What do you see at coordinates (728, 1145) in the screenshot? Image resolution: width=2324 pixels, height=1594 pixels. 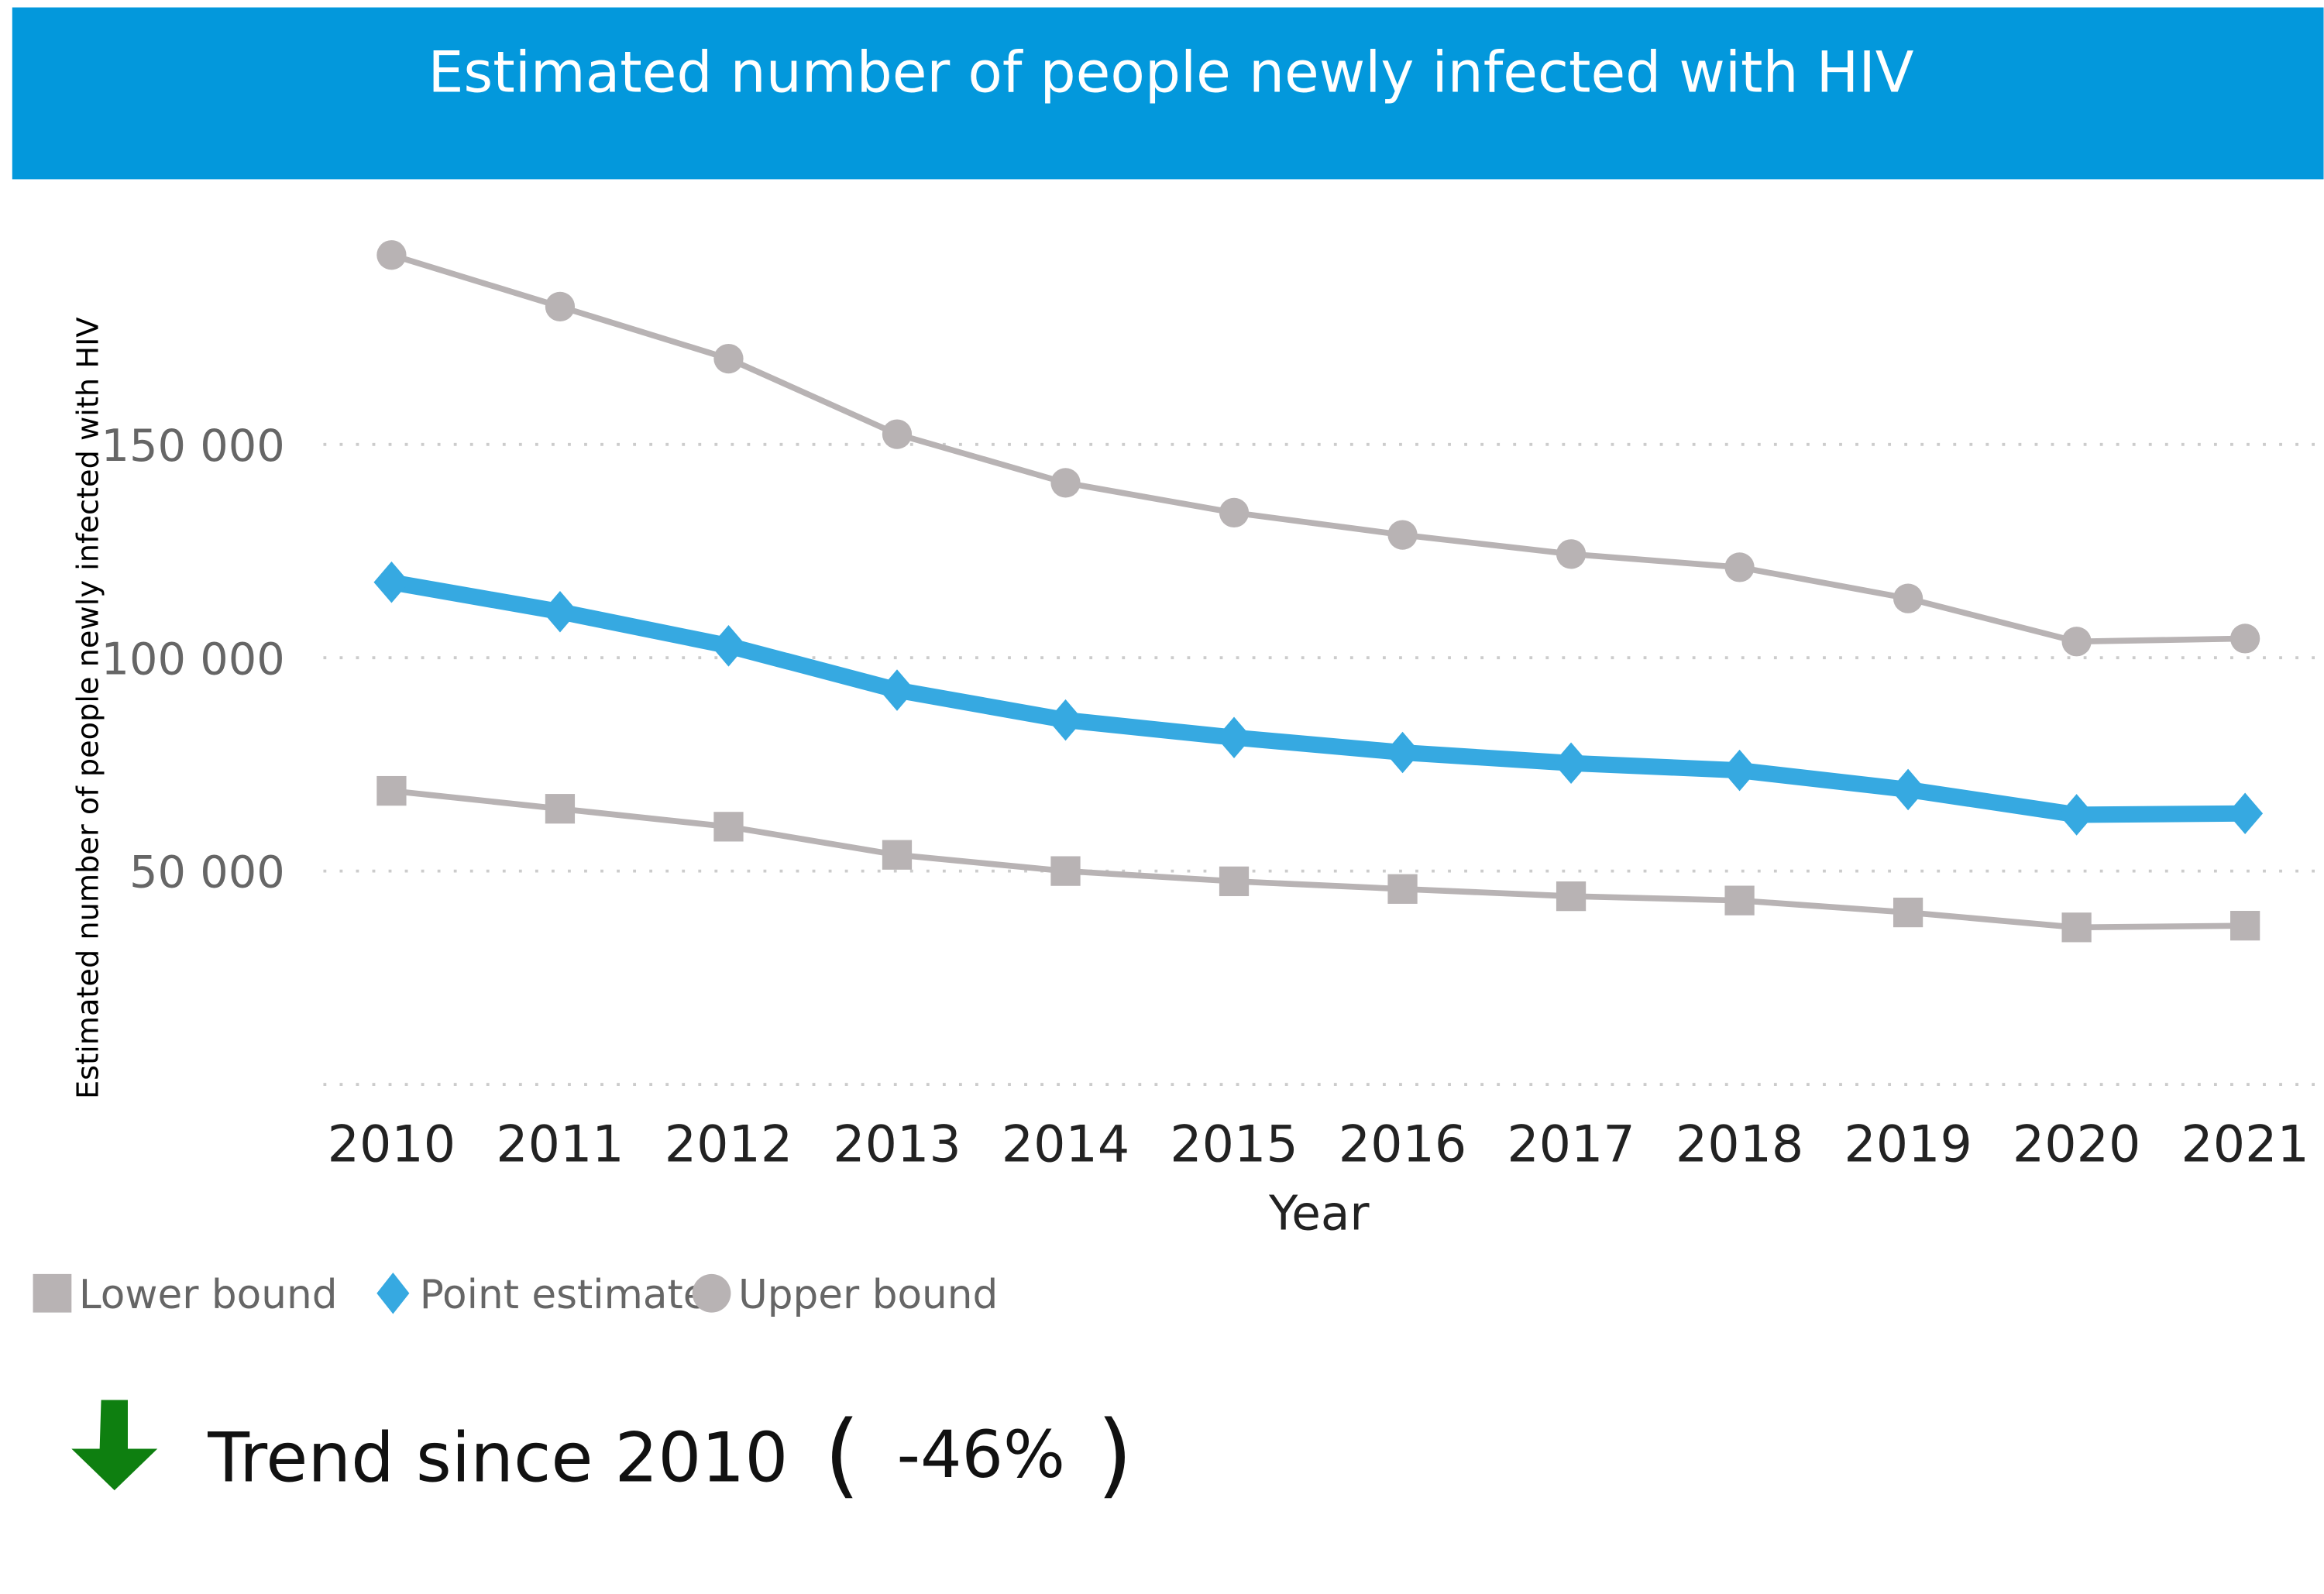 I see `x-tick-label: 2012` at bounding box center [728, 1145].